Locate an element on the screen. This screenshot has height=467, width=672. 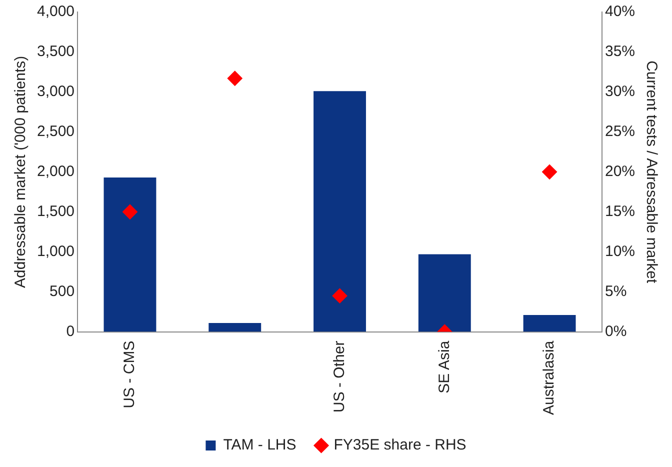
y-tick-label: 1,000 is located at coordinates (55, 251).